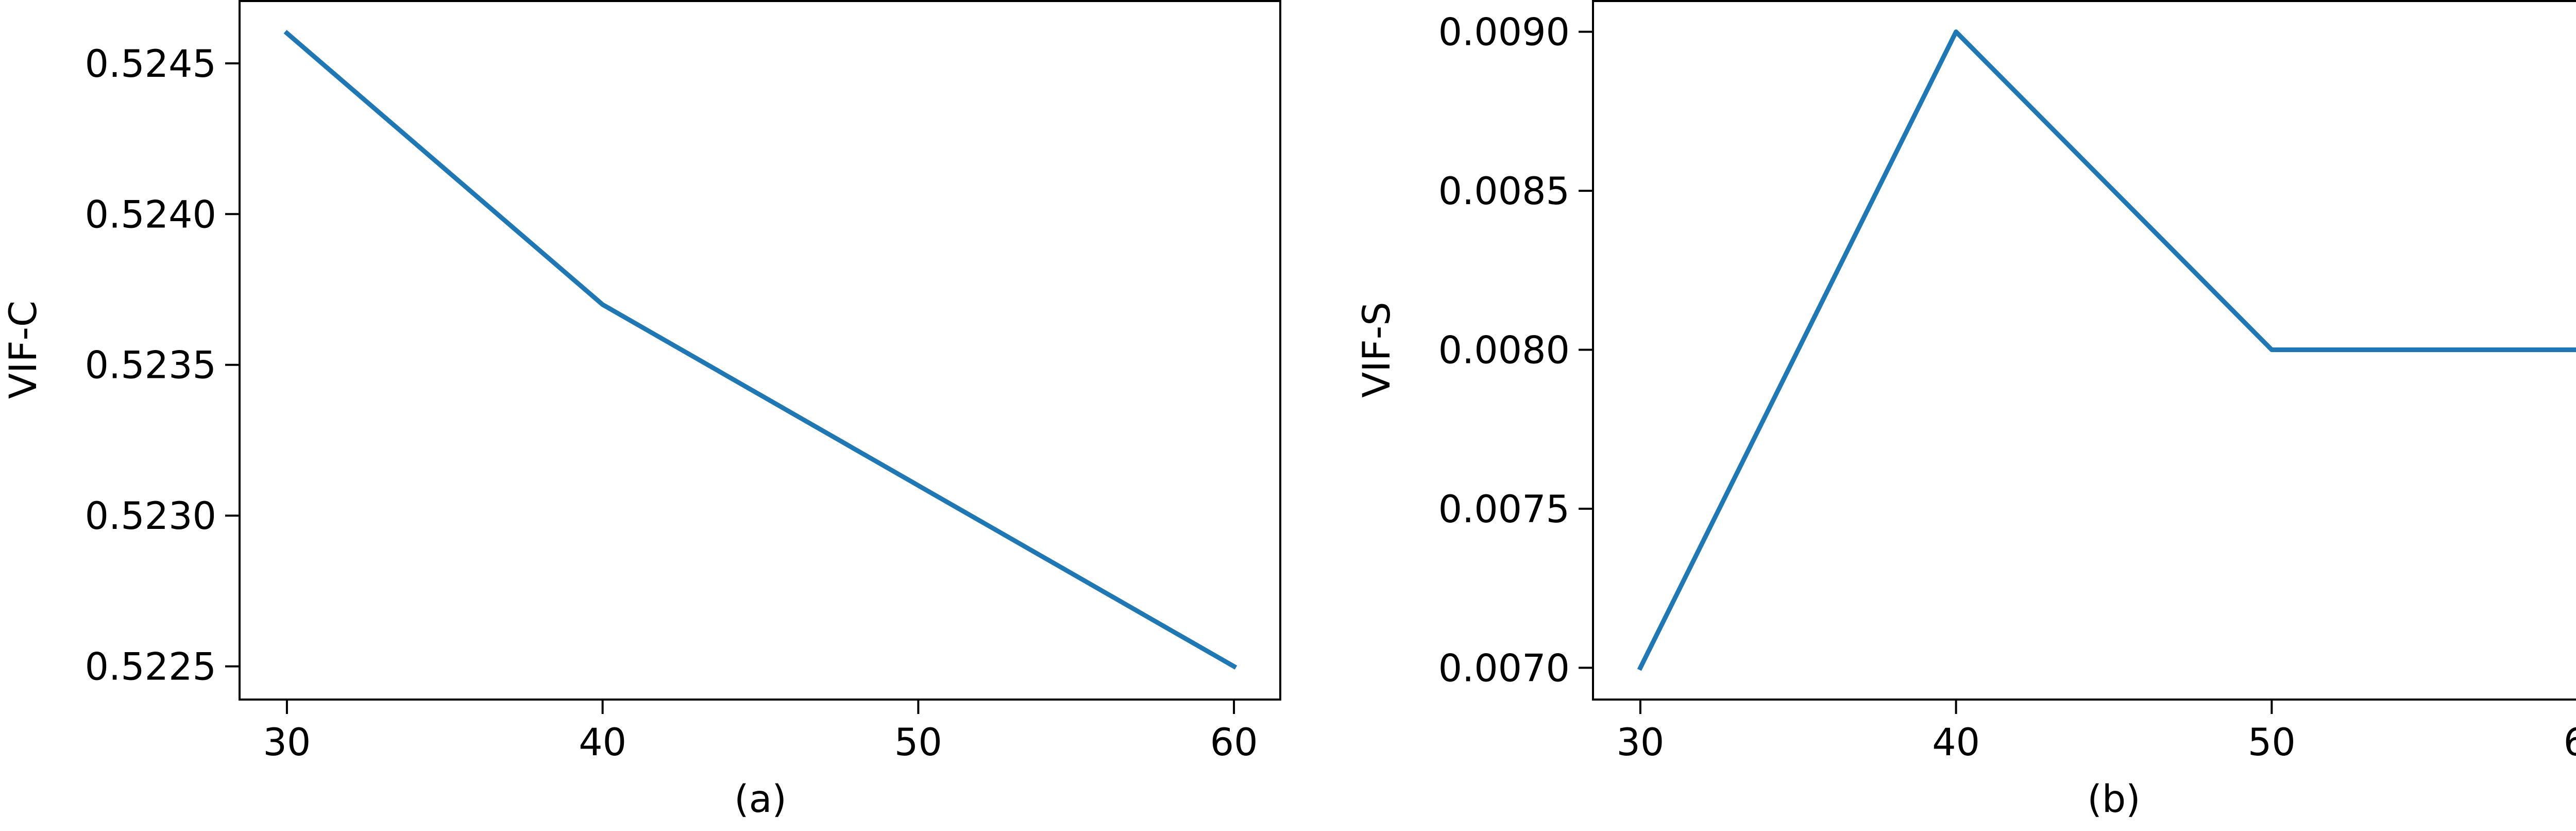 The width and height of the screenshot is (2576, 831). I want to click on y-tick-label: 0.5245, so click(150, 64).